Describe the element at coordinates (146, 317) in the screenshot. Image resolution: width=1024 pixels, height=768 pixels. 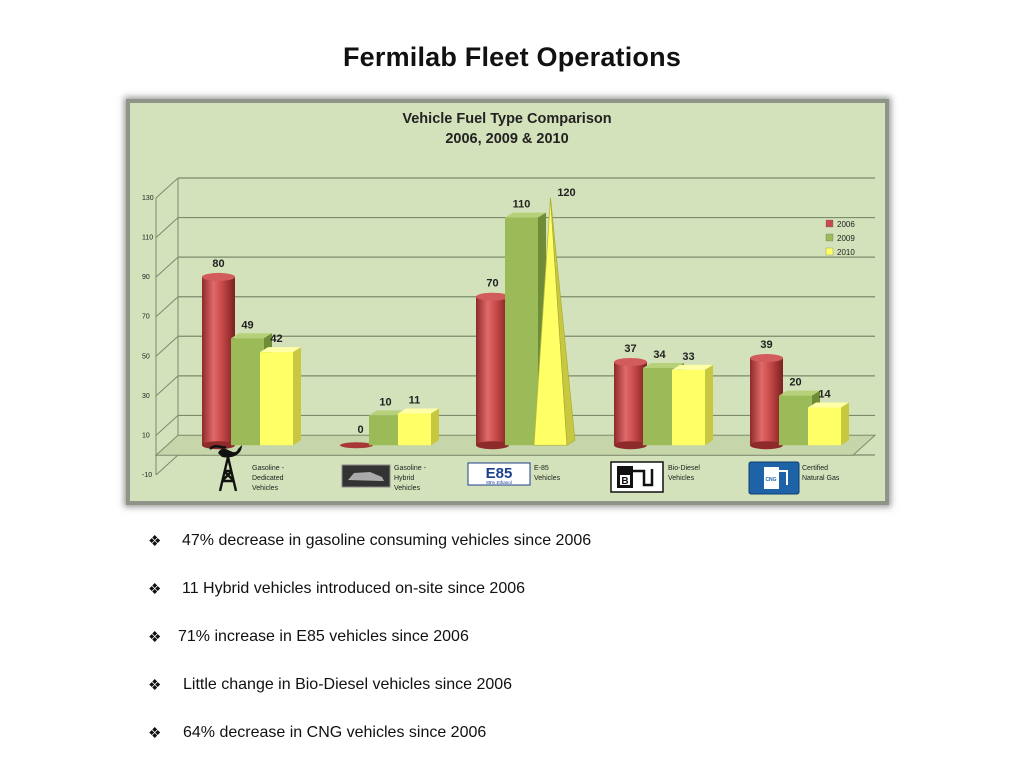
I see `y-tick-label: 70` at that location.